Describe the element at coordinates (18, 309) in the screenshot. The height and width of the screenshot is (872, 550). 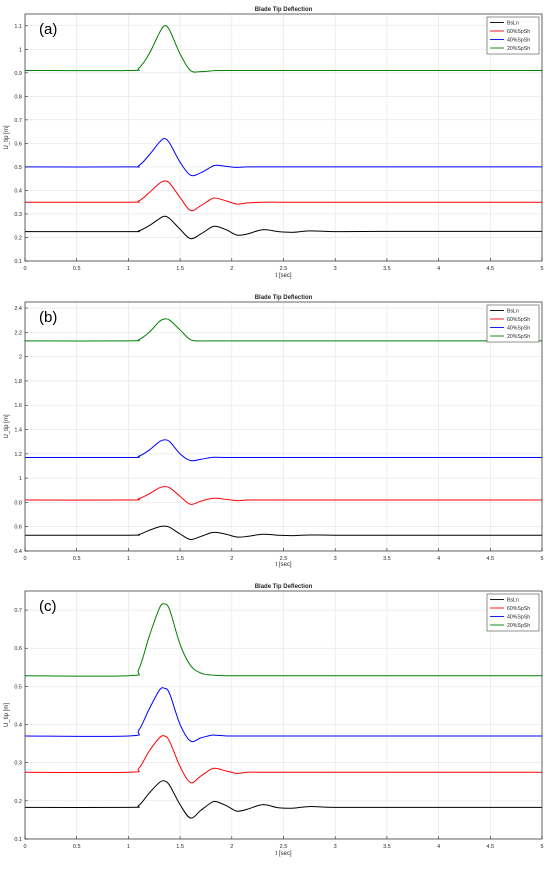
I see `y-tick-label: 2.4` at that location.